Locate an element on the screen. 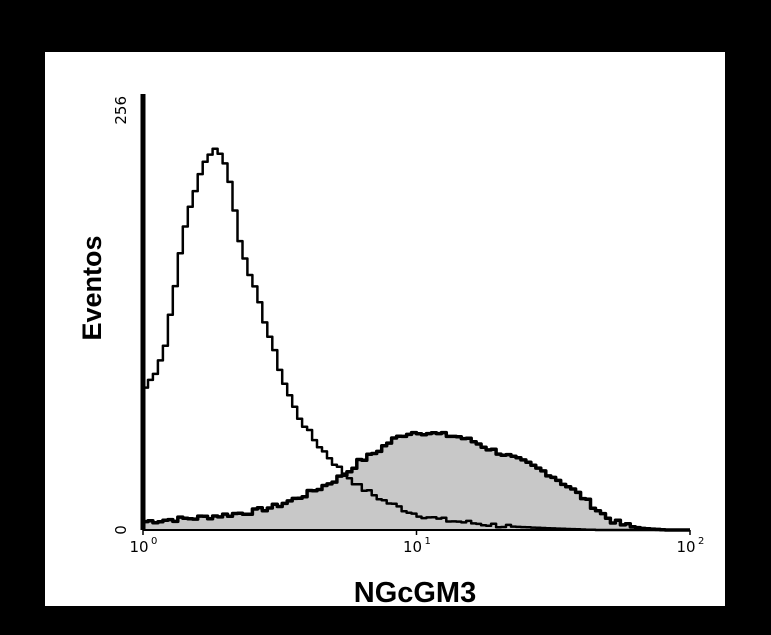 Image resolution: width=771 pixels, height=635 pixels. x-tick-label-exponent: 2 is located at coordinates (701, 541).